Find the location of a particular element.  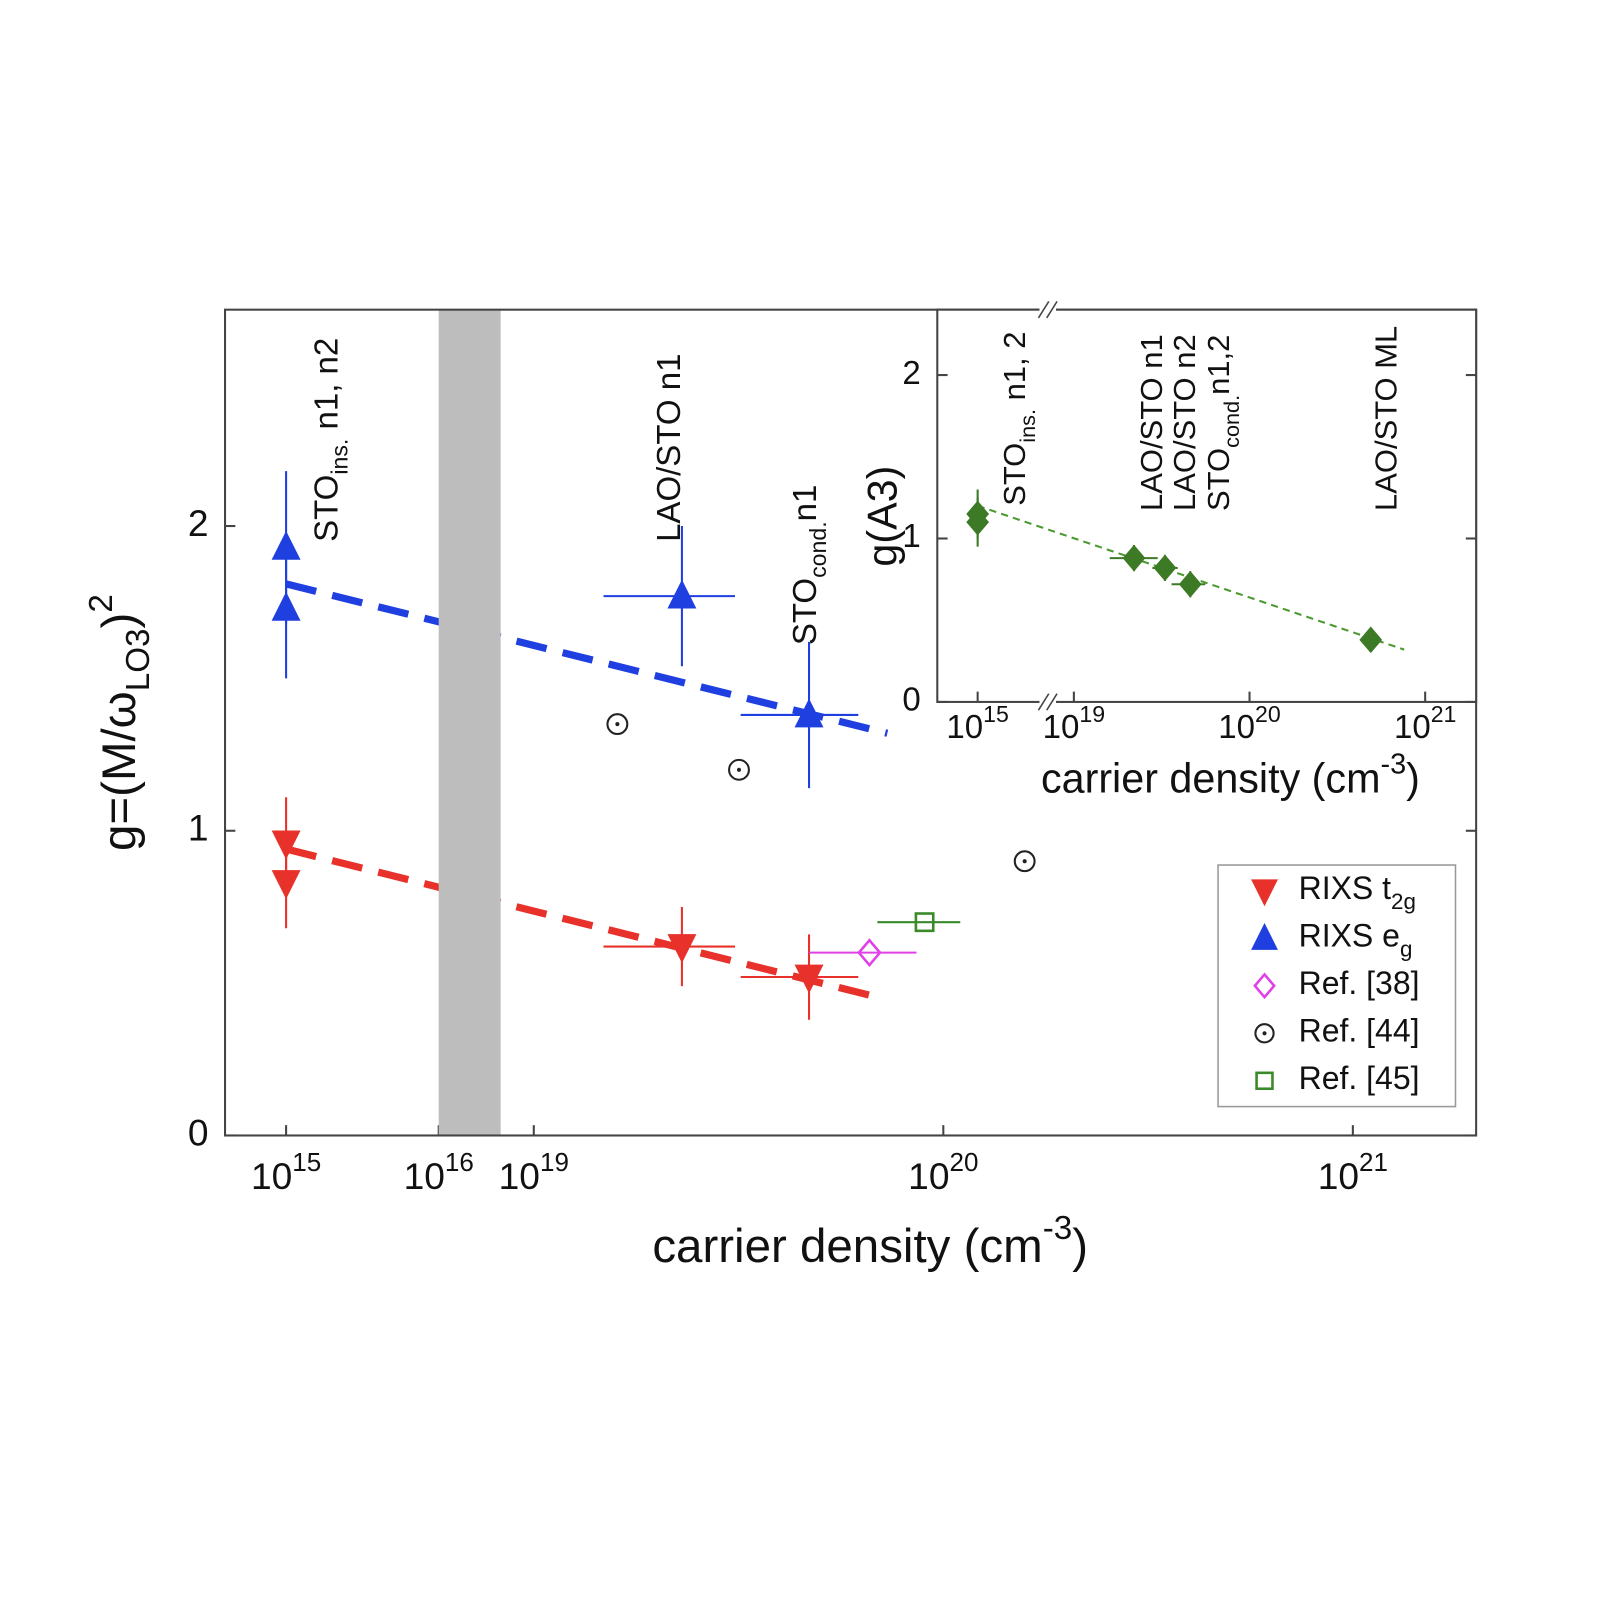

text-part: RIXS e is located at coordinates (1349, 936).